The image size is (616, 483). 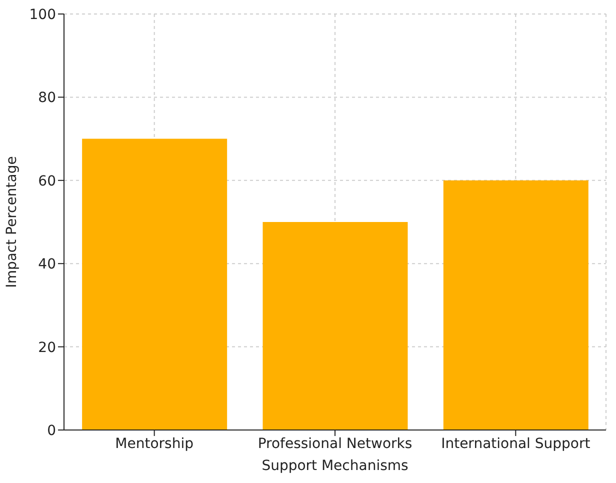 What do you see at coordinates (47, 181) in the screenshot?
I see `y-tick-label: 60` at bounding box center [47, 181].